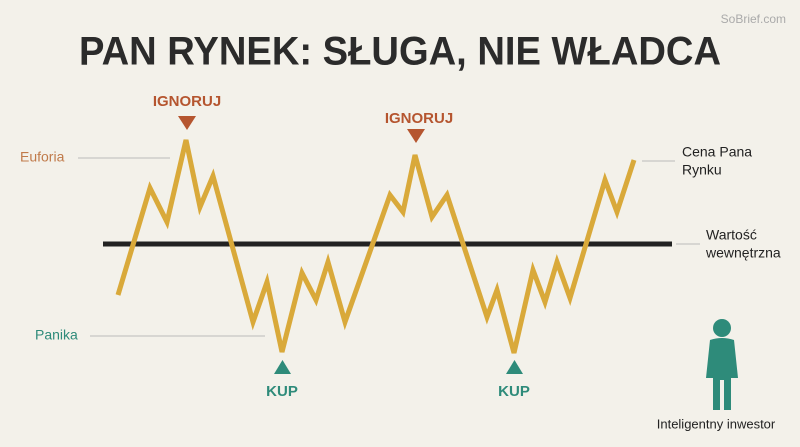 The width and height of the screenshot is (800, 447). What do you see at coordinates (42, 157) in the screenshot?
I see `euphoria-label: Euforia` at bounding box center [42, 157].